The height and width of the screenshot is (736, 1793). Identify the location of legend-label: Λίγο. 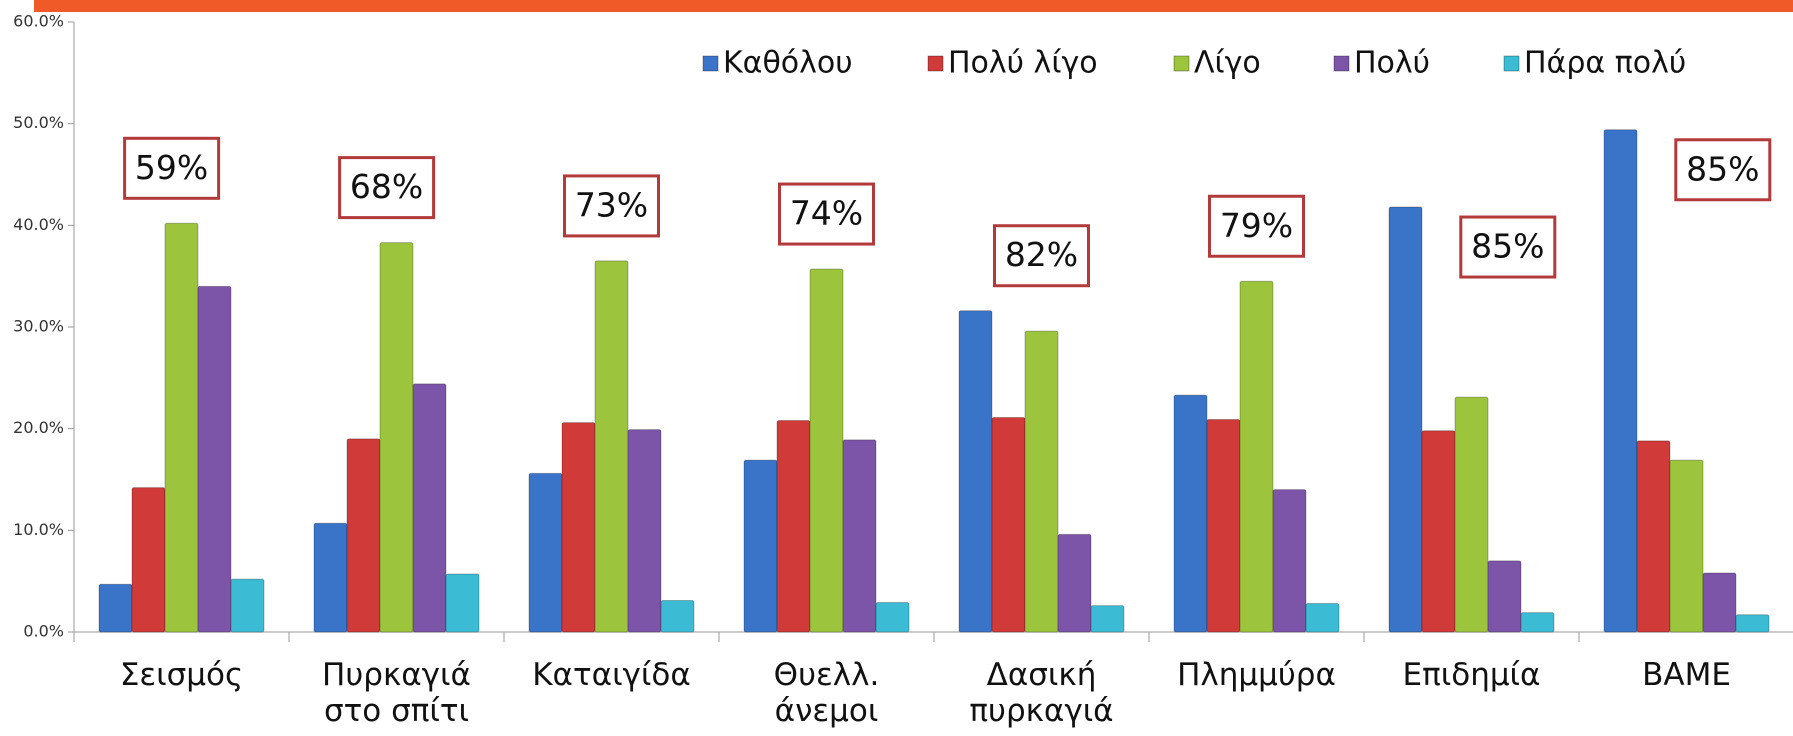
(1227, 63).